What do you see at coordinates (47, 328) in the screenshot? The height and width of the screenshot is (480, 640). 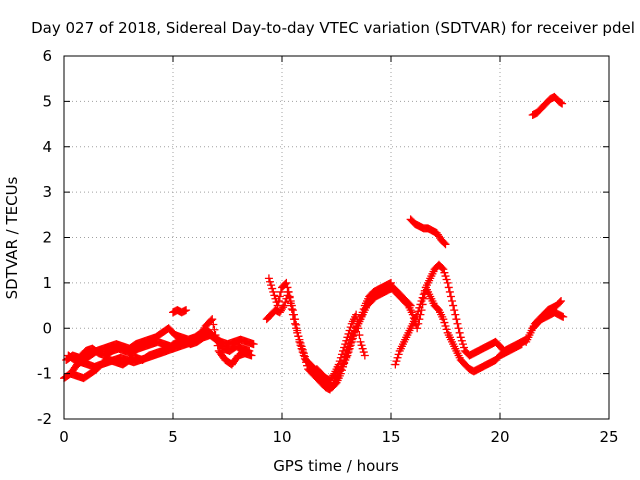 I see `y-tick-label: 0` at bounding box center [47, 328].